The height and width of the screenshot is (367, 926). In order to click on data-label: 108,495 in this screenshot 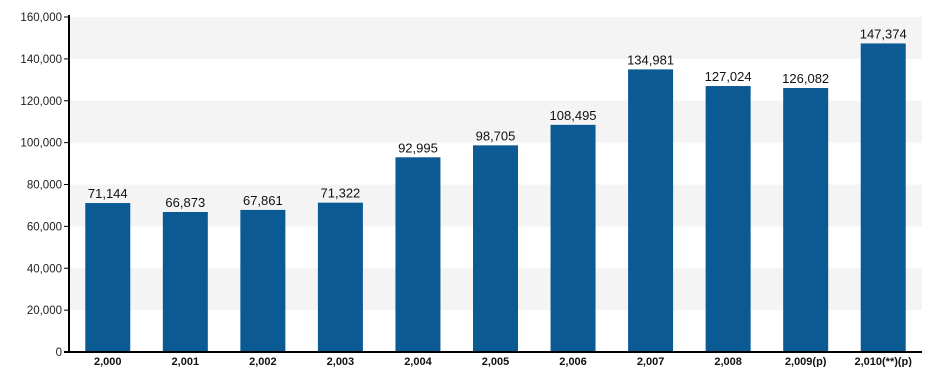, I will do `click(573, 115)`.